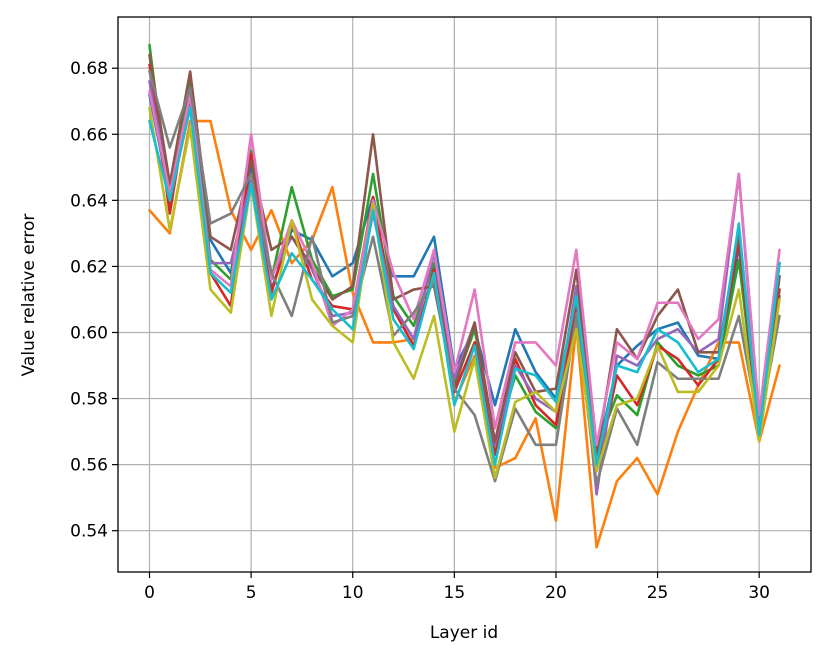 This screenshot has height=661, width=831. Describe the element at coordinates (89, 532) in the screenshot. I see `y-tick-label: 0.54` at that location.